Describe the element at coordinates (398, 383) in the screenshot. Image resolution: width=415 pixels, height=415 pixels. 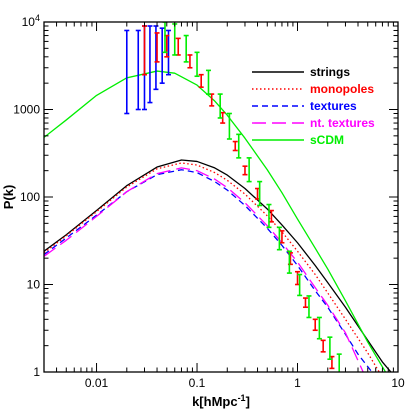
I see `x-tick-label: 10` at that location.